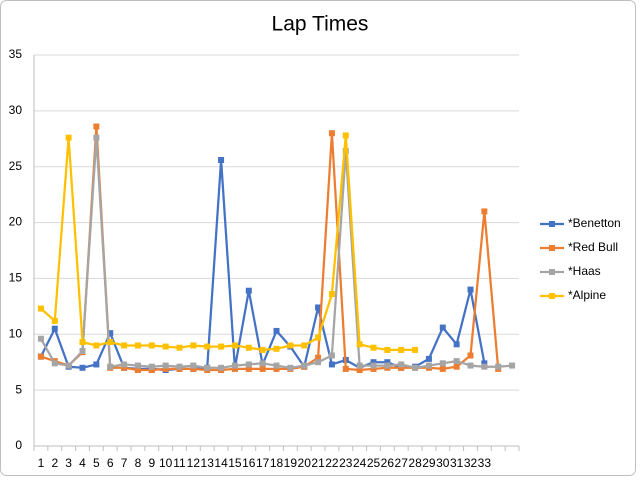 This screenshot has width=640, height=485. What do you see at coordinates (16, 166) in the screenshot?
I see `y-tick-label: 25` at bounding box center [16, 166].